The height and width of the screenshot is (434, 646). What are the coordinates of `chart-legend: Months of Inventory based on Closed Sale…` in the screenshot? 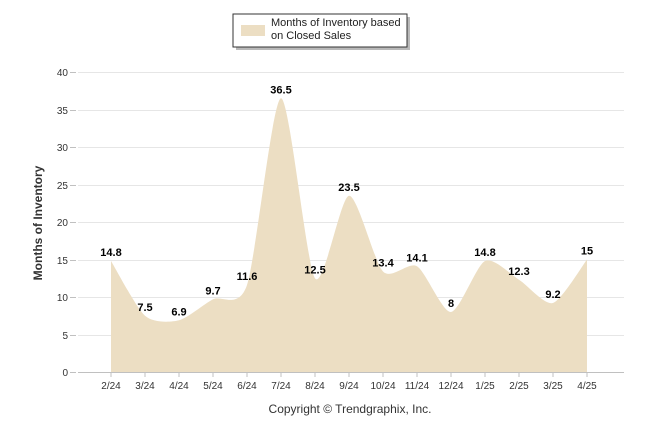 It's located at (321, 31).